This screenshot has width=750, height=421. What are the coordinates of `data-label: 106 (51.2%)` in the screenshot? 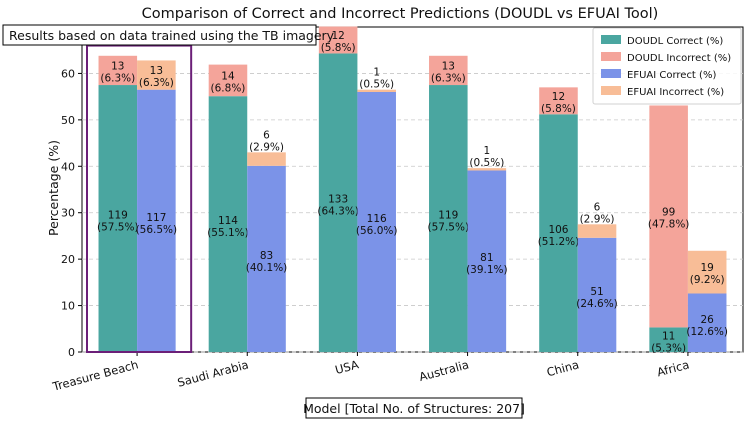 It's located at (559, 236).